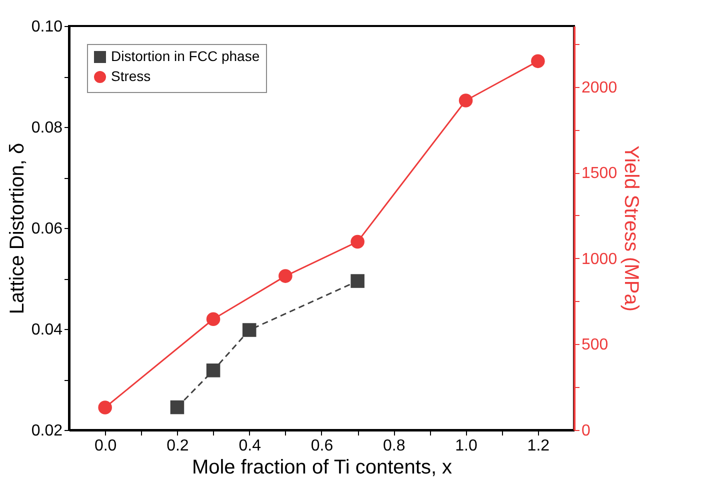  I want to click on y2-tick-label: 1000, so click(600, 259).